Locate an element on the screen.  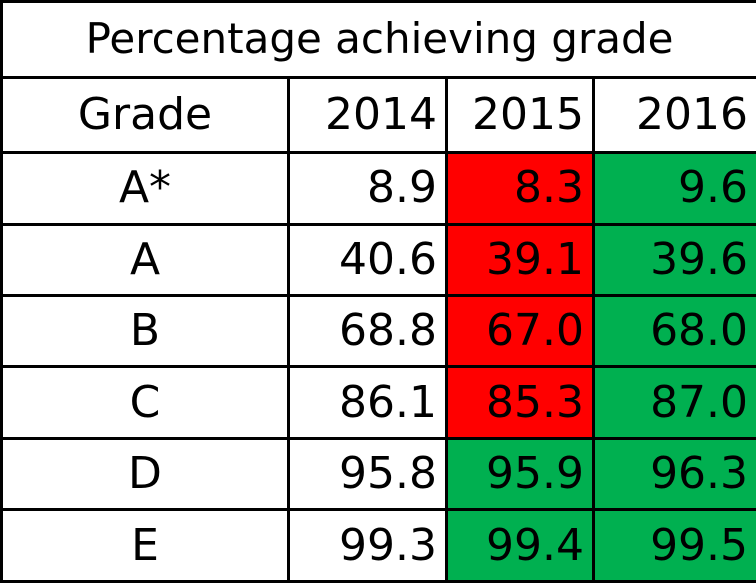
value-cell: 68.0 is located at coordinates (673, 331).